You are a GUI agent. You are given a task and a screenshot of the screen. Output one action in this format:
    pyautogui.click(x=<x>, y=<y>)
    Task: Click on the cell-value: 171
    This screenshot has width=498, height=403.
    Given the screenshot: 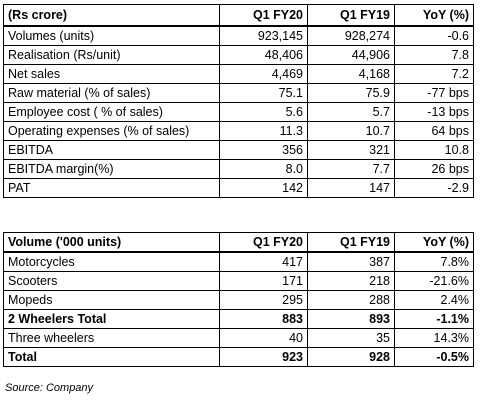 What is the action you would take?
    pyautogui.click(x=263, y=281)
    